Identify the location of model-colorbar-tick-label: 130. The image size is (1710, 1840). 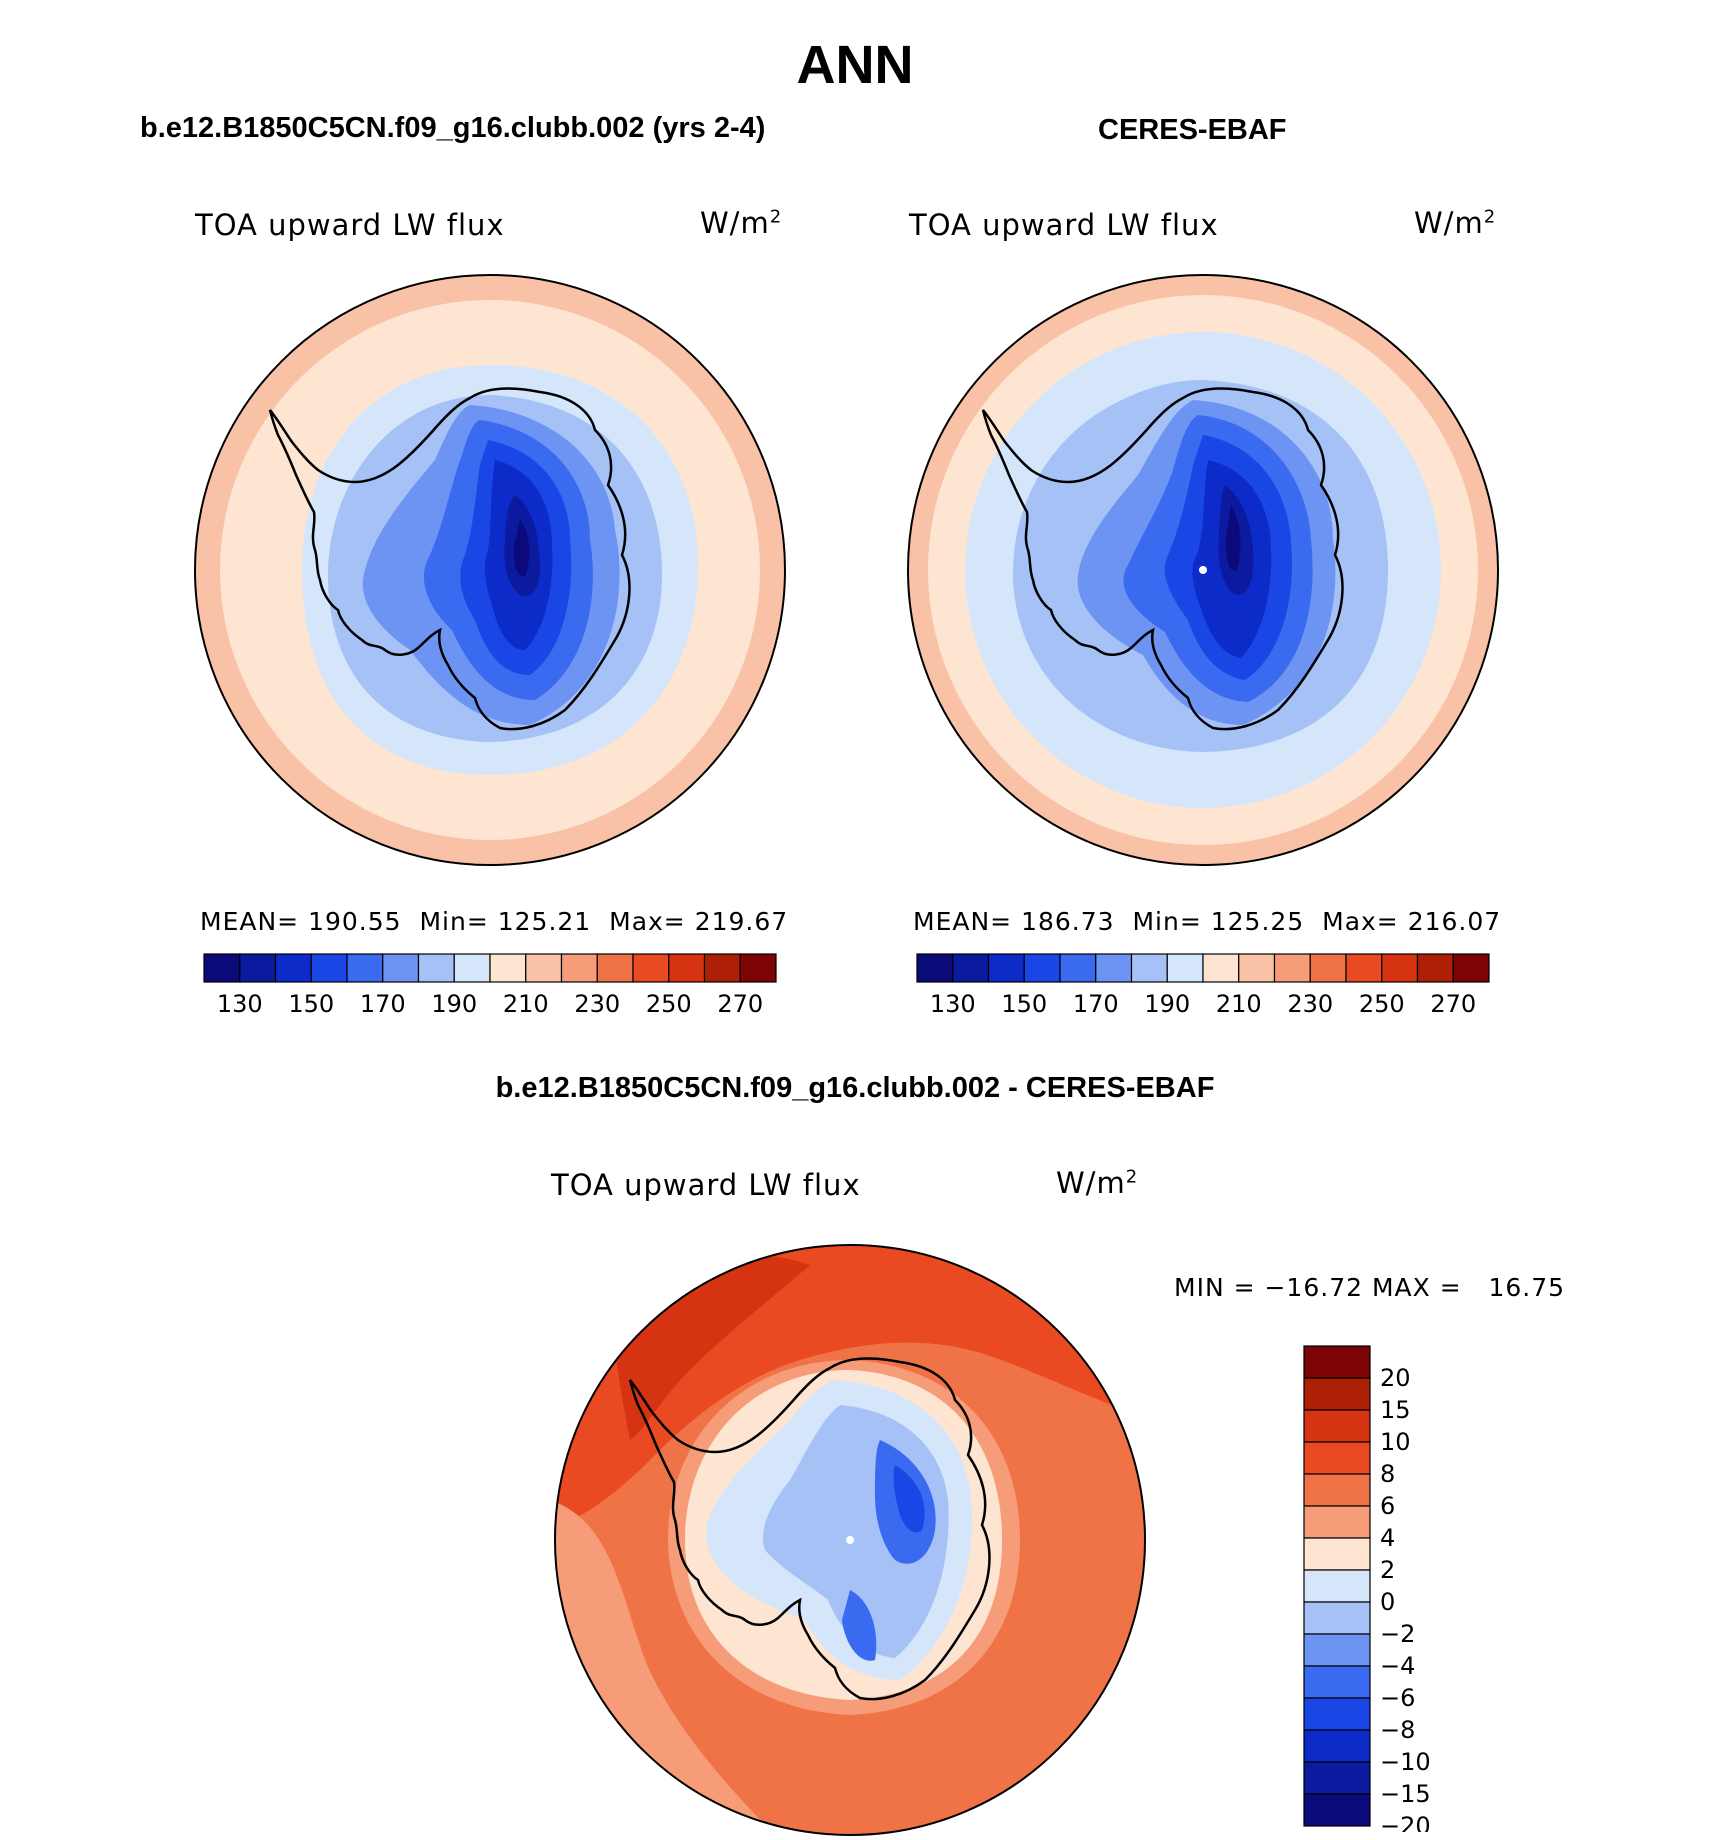
(240, 1004).